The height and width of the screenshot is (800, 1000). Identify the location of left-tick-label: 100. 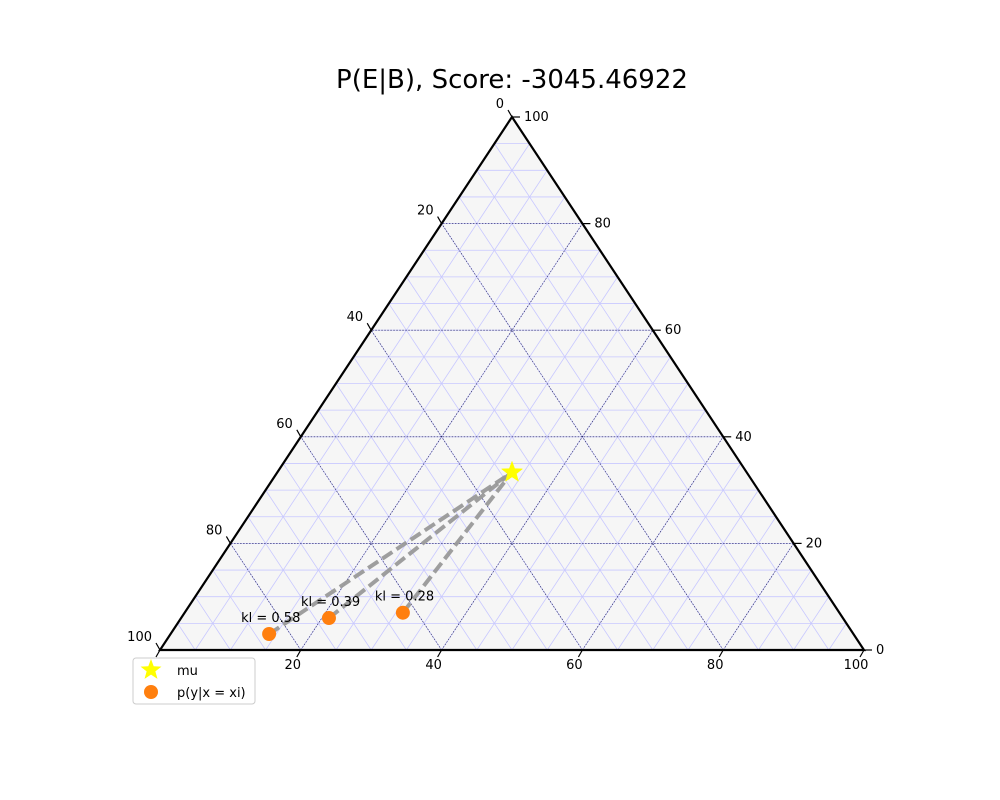
(139, 637).